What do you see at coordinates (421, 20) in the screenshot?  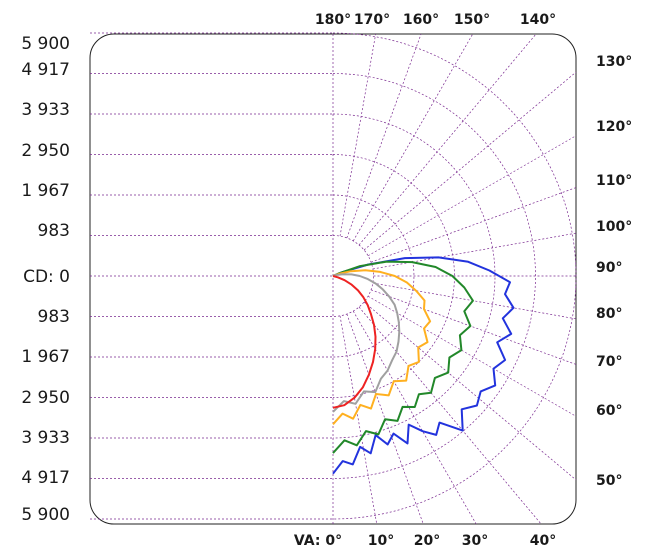 I see `top-angle-label: 160°` at bounding box center [421, 20].